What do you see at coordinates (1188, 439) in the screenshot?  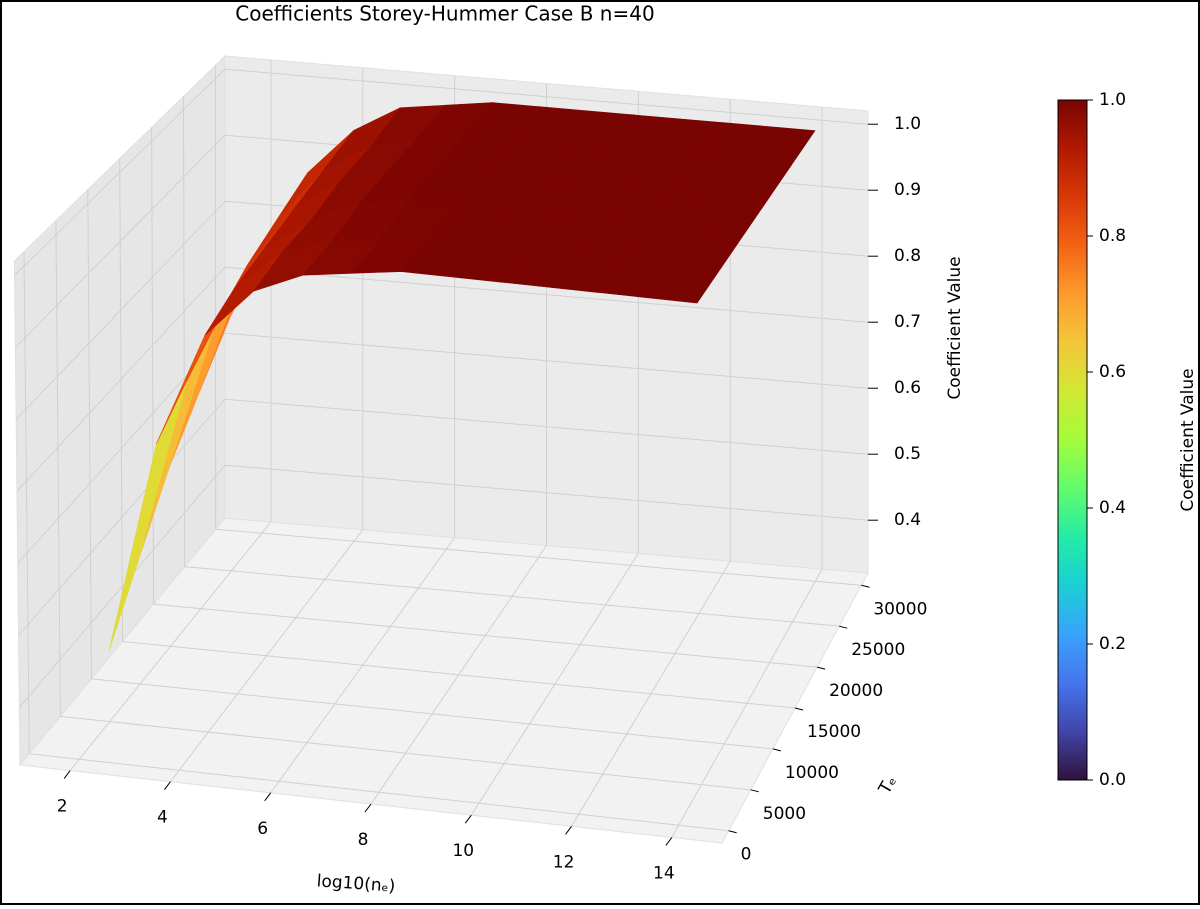 I see `colorbar-label: Coefficient Value` at bounding box center [1188, 439].